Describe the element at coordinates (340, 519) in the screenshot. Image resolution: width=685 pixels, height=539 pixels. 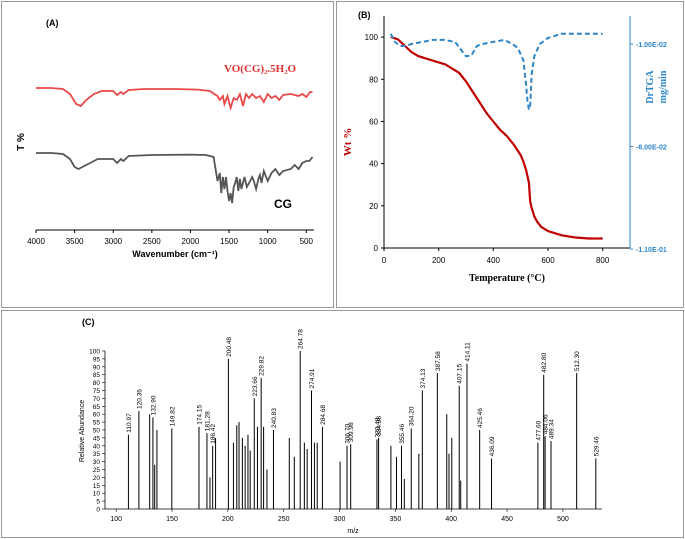
I see `x-tick-label: 300` at that location.